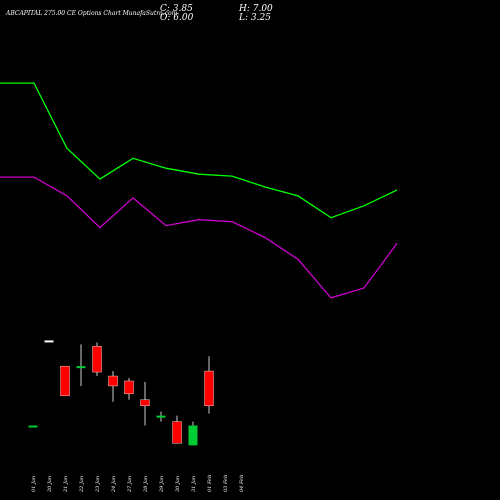 This screenshot has width=500, height=500. Describe the element at coordinates (130, 484) in the screenshot. I see `x-tick-label: 27 Jan` at that location.